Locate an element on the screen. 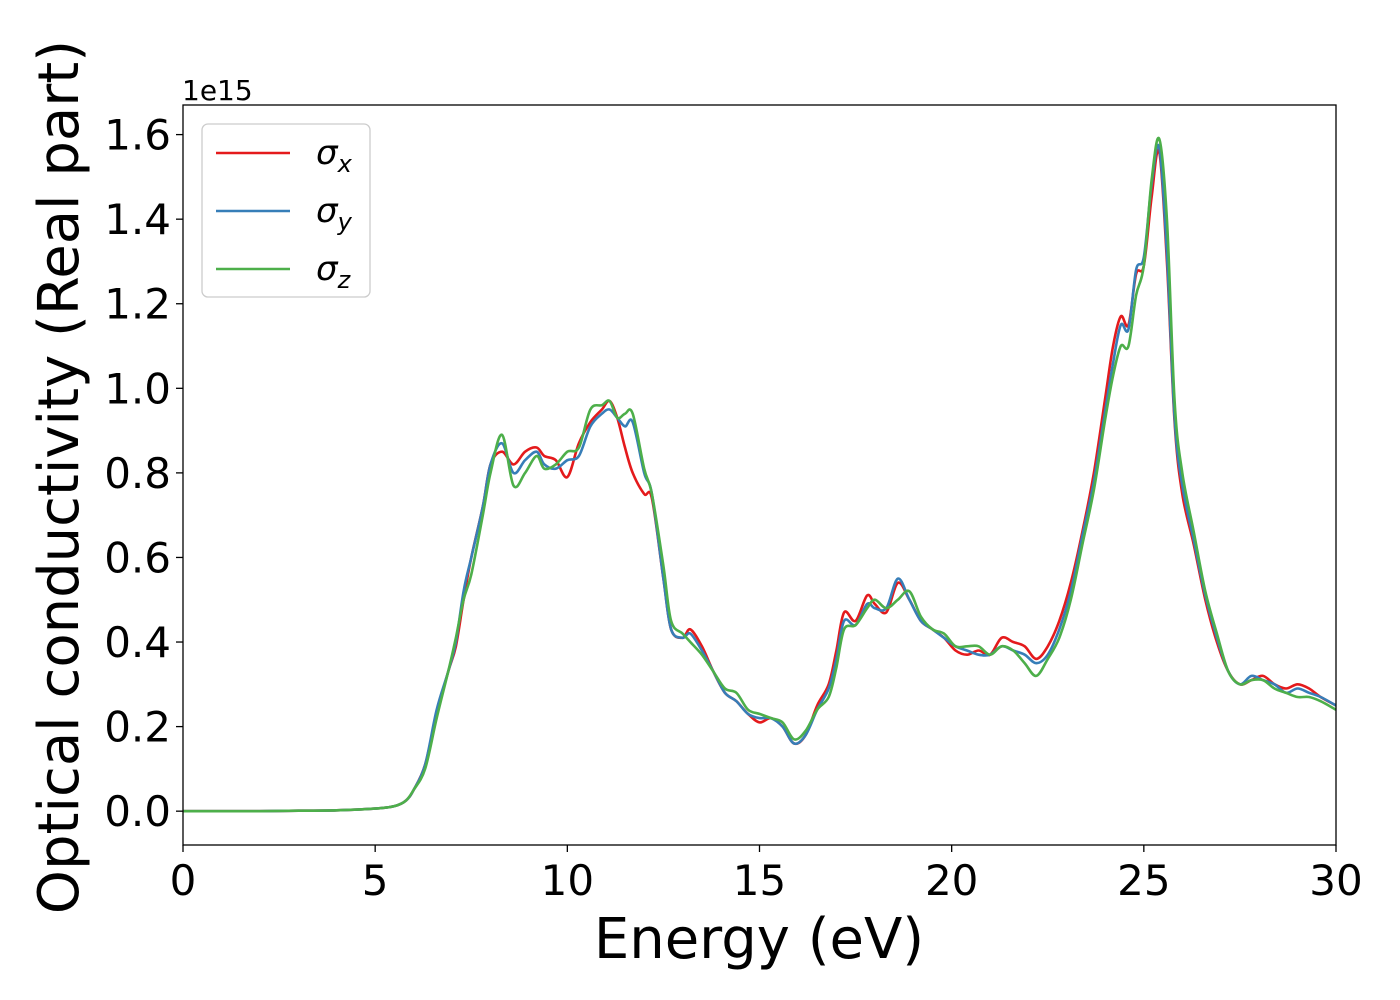 This screenshot has width=1400, height=1000. legend-label-z: σz is located at coordinates (334, 271).